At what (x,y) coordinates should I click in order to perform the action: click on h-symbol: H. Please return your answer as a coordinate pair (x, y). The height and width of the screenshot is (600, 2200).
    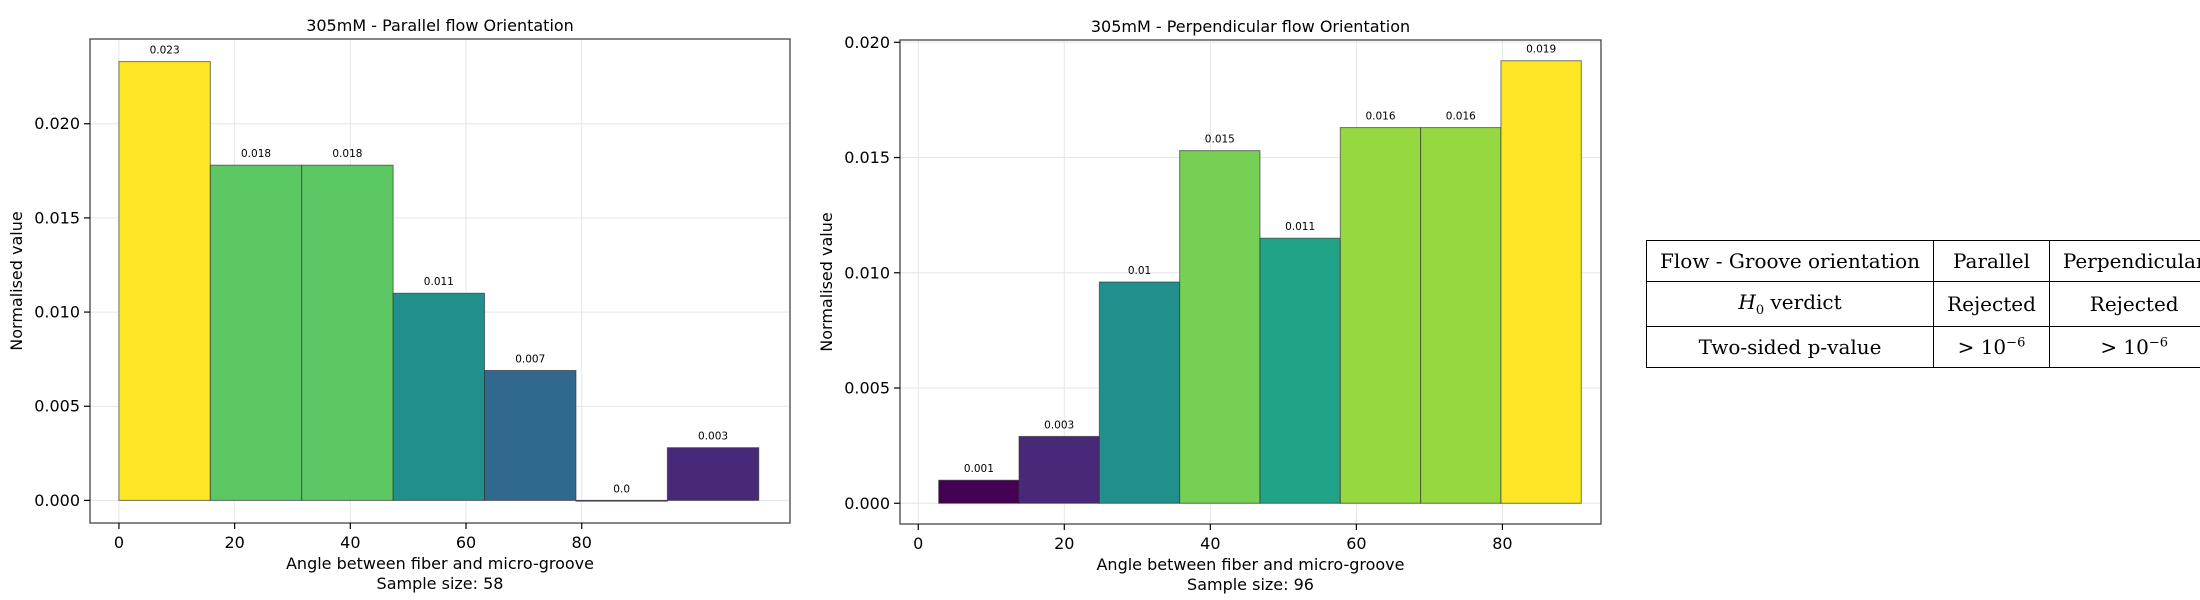
    Looking at the image, I should click on (1747, 302).